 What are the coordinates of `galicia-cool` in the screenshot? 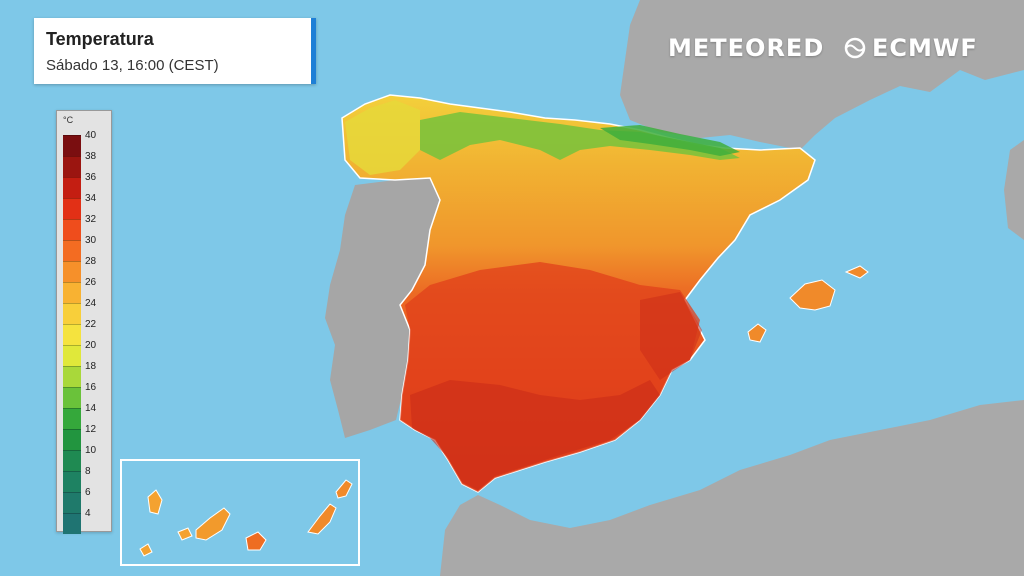 It's located at (382, 137).